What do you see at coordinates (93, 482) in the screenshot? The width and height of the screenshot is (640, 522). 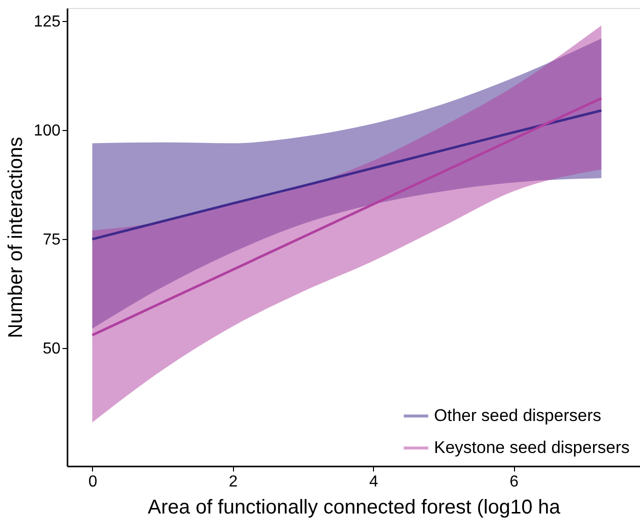 I see `x-tick-label: 0` at bounding box center [93, 482].